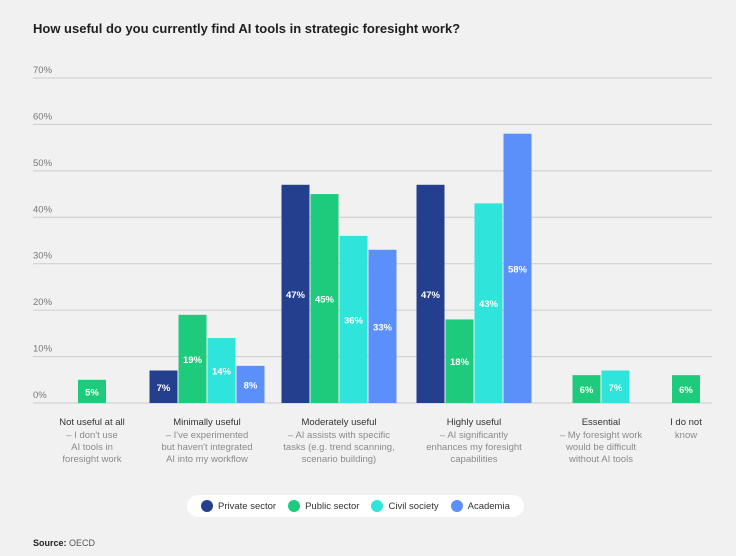 The height and width of the screenshot is (556, 736). What do you see at coordinates (207, 435) in the screenshot?
I see `x-category-desc: – I've experimented` at bounding box center [207, 435].